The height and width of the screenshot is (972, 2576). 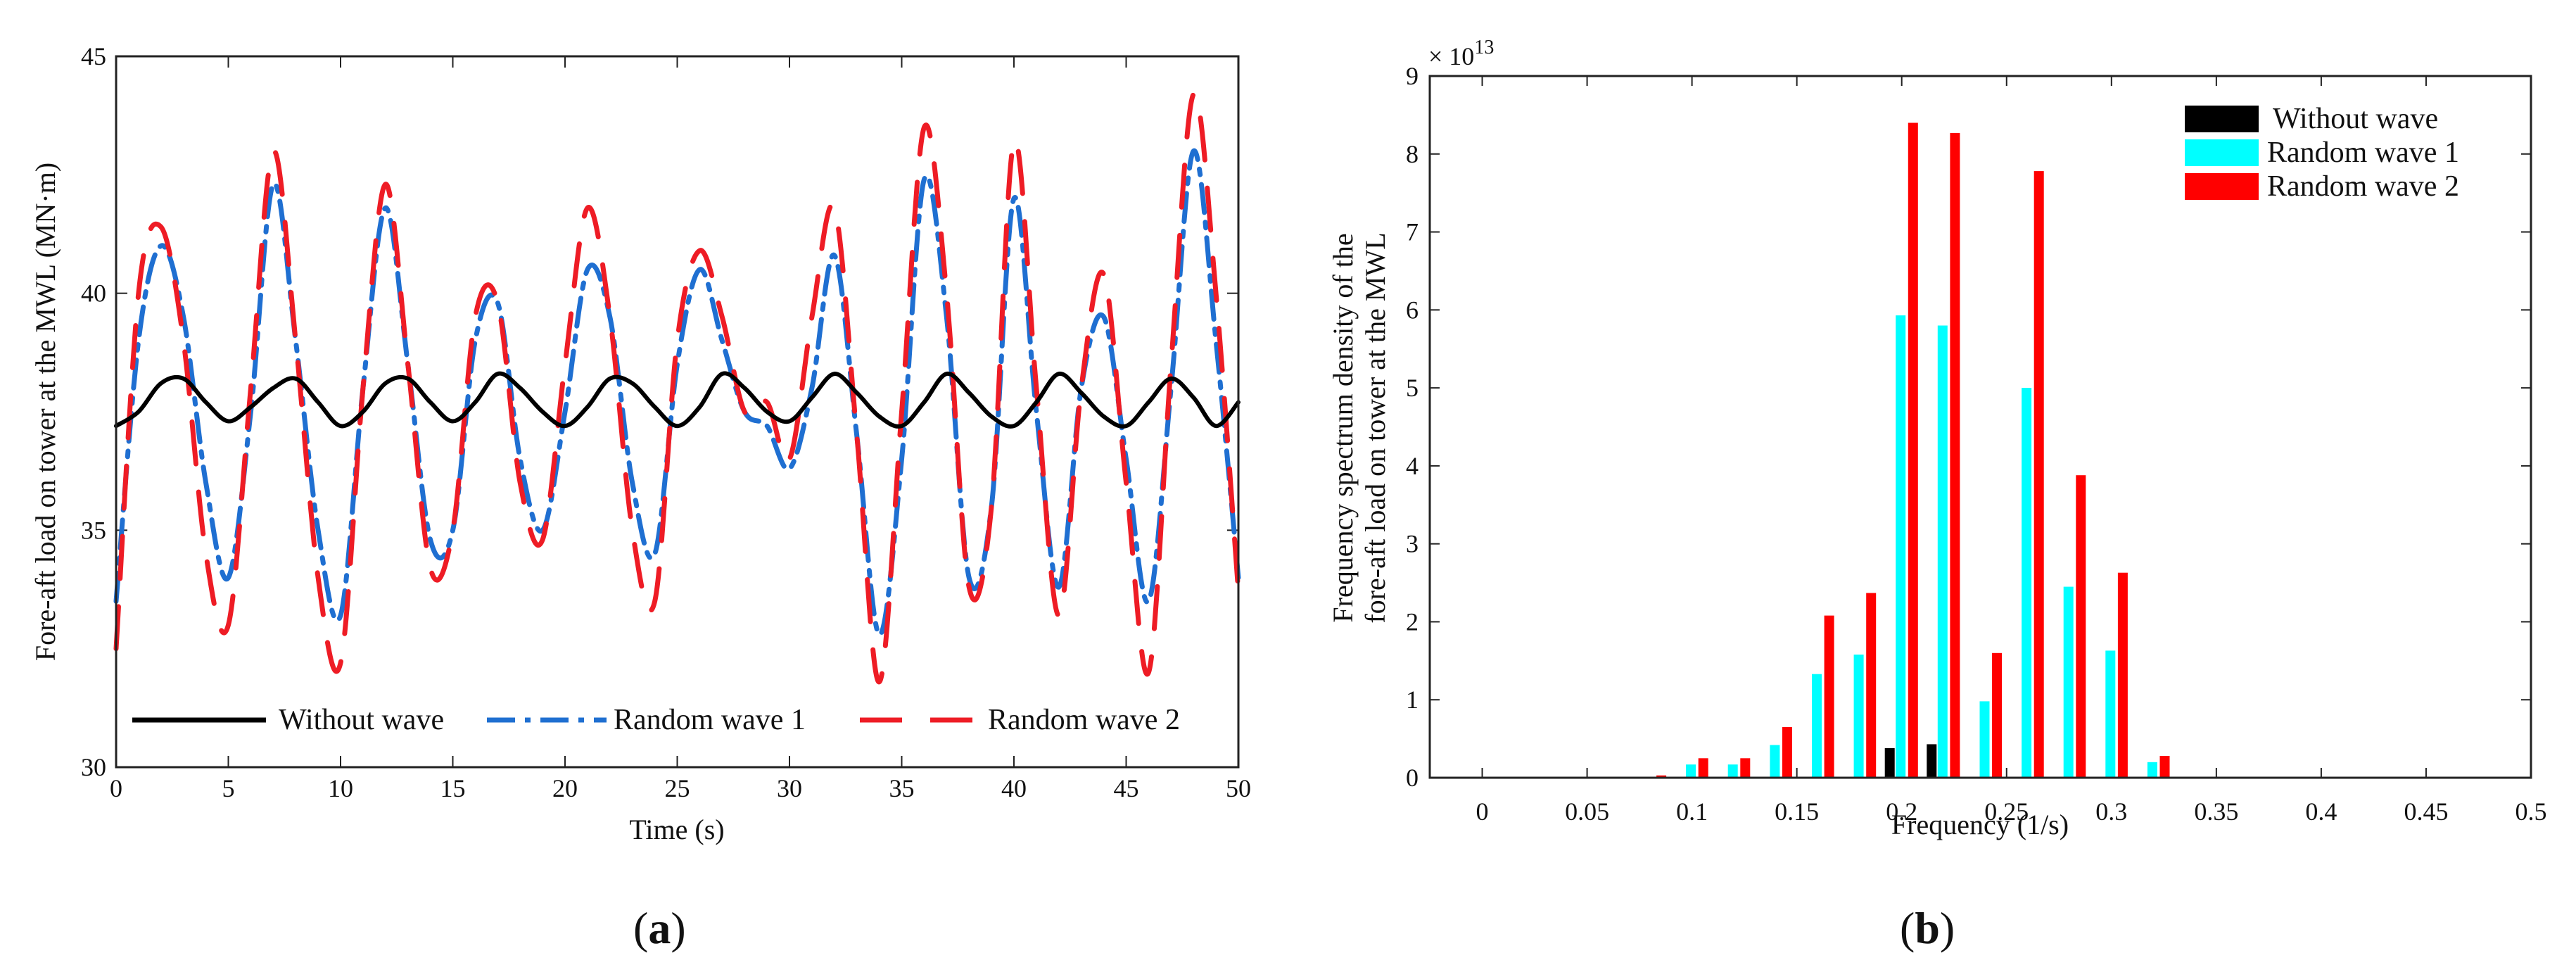 I want to click on y-tick-label: 8, so click(x=1412, y=154).